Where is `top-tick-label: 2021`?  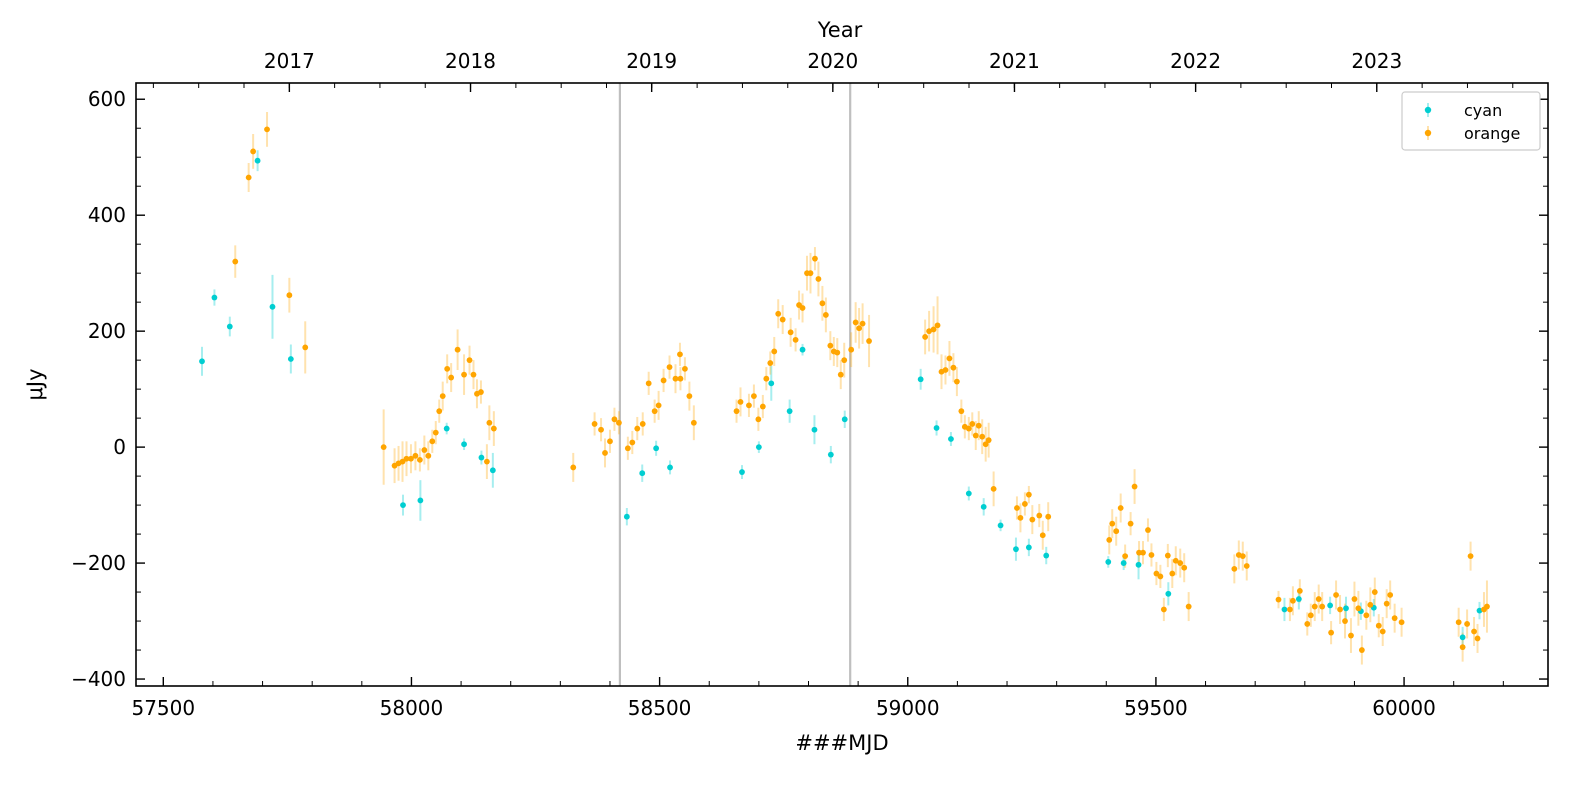
top-tick-label: 2021 is located at coordinates (1014, 61).